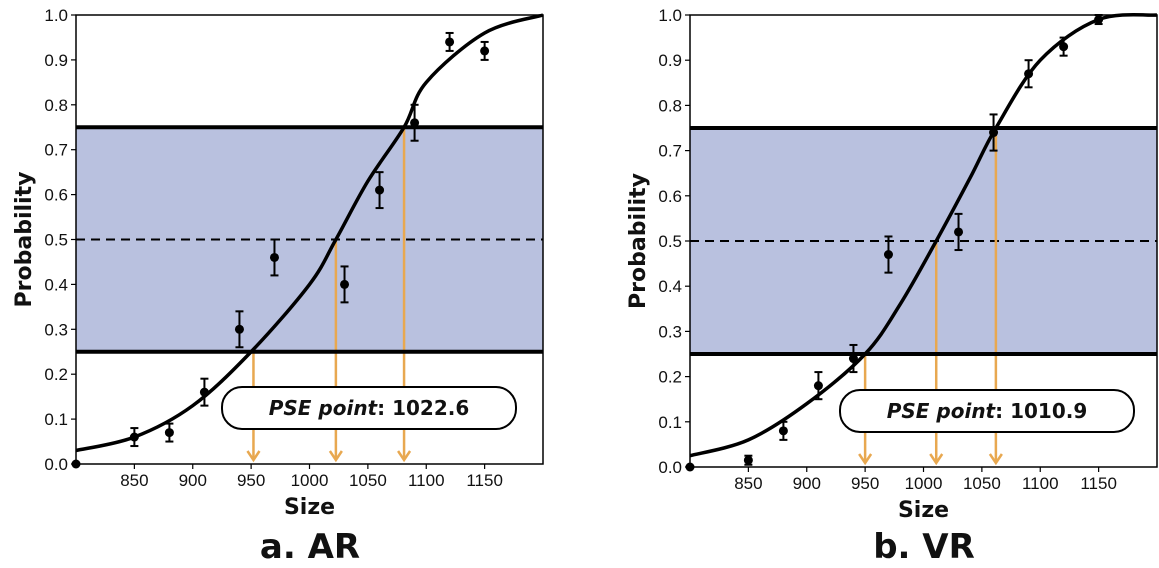 Image resolution: width=1159 pixels, height=568 pixels. I want to click on pse-label-value: 1010.9, so click(1048, 411).